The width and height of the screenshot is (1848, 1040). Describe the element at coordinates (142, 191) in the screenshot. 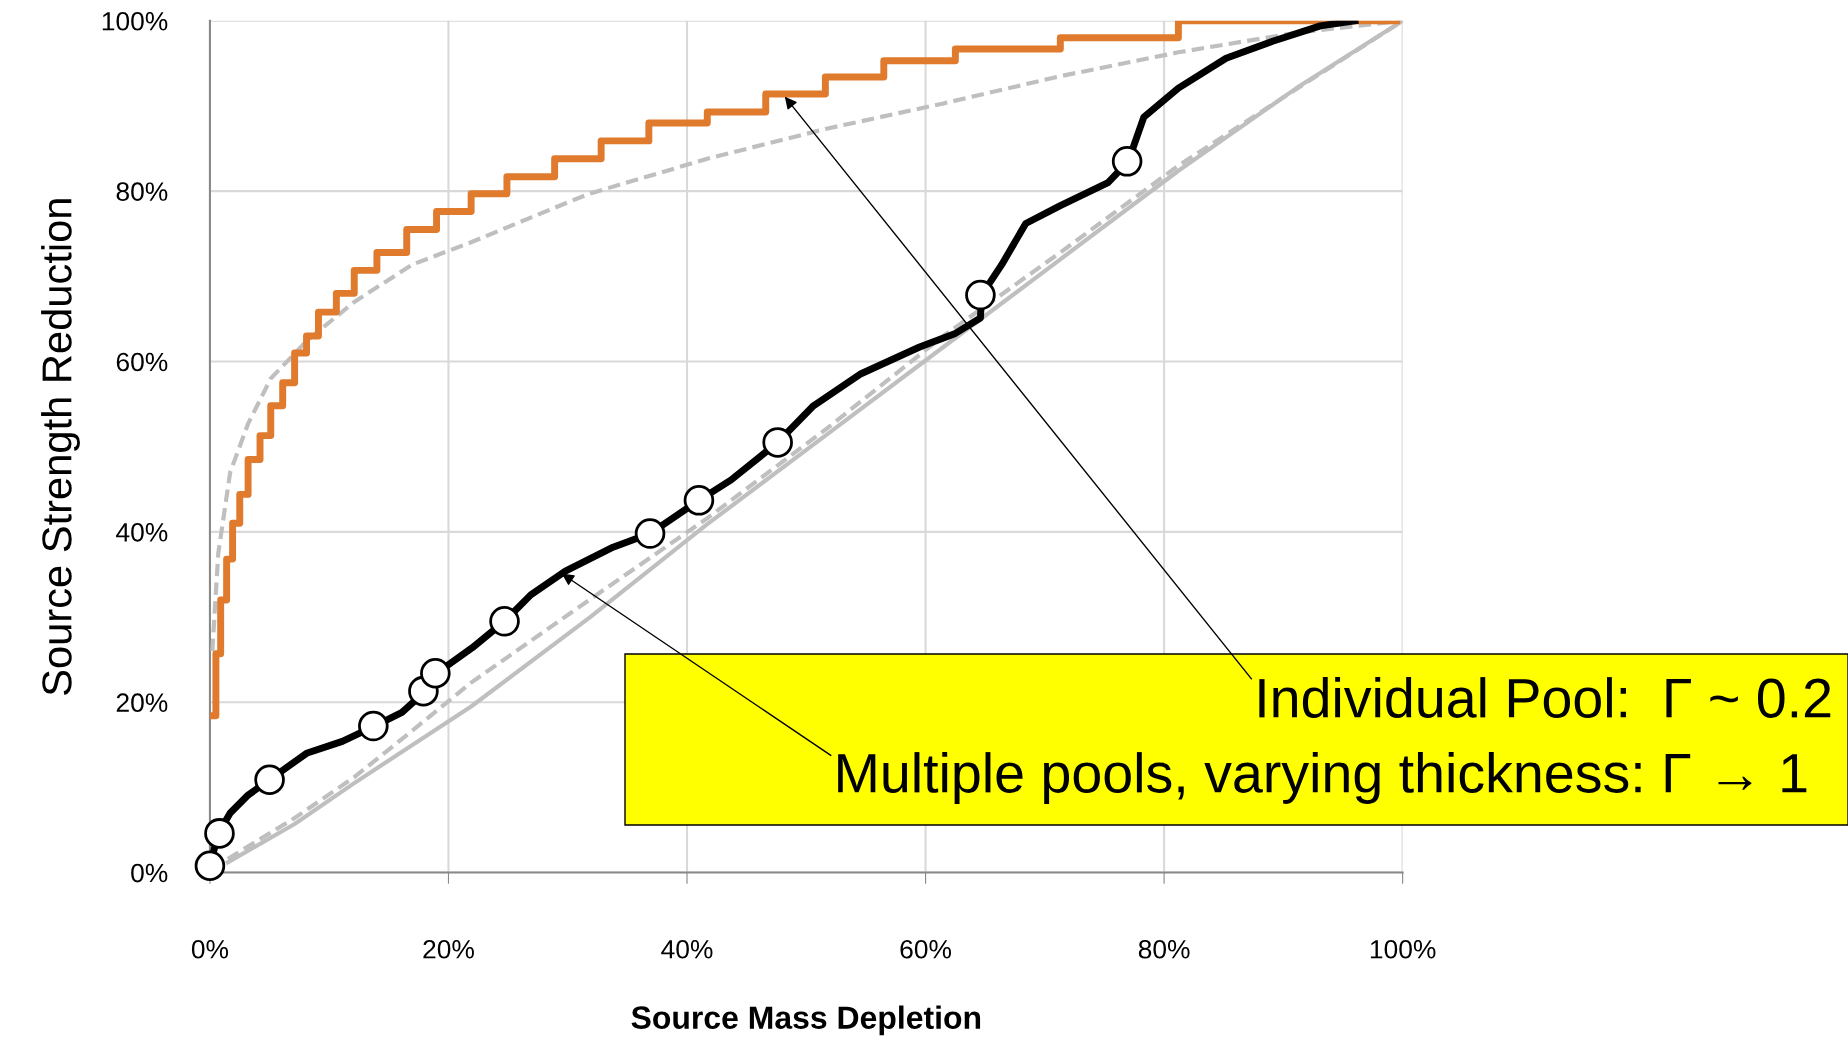

I see `y-tick-label: 80%` at that location.